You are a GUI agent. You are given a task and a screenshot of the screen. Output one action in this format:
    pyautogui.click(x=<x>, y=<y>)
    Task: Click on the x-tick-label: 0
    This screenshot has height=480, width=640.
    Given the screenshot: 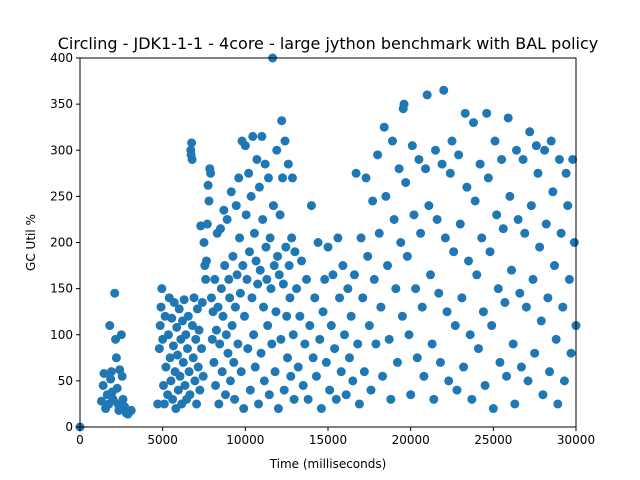 What is the action you would take?
    pyautogui.click(x=80, y=440)
    